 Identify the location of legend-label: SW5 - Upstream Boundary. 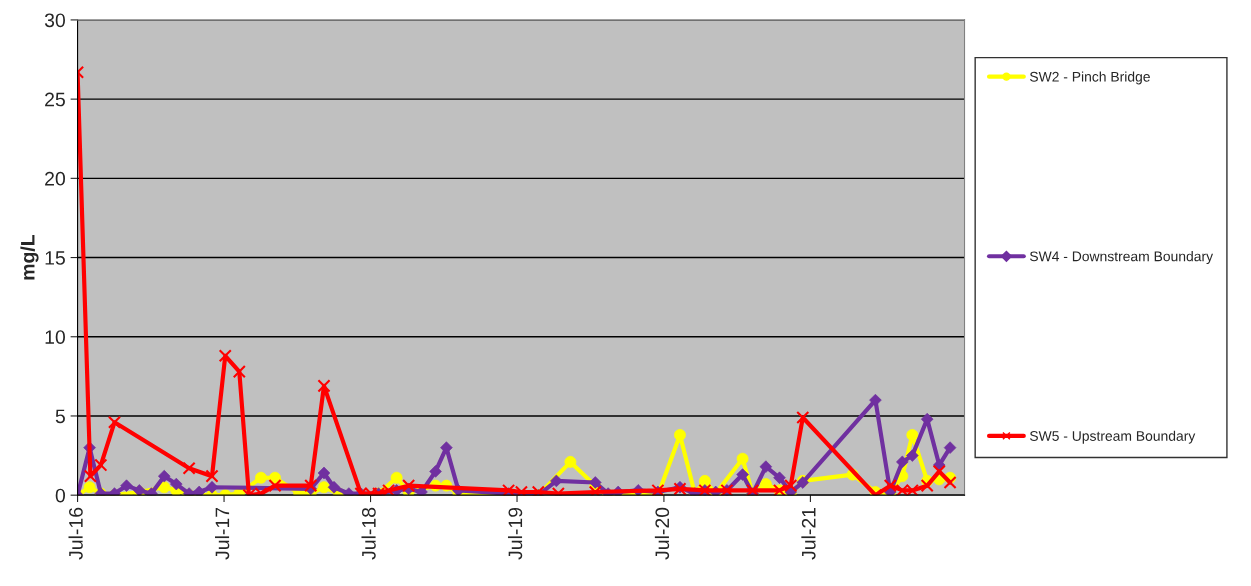
(1112, 437).